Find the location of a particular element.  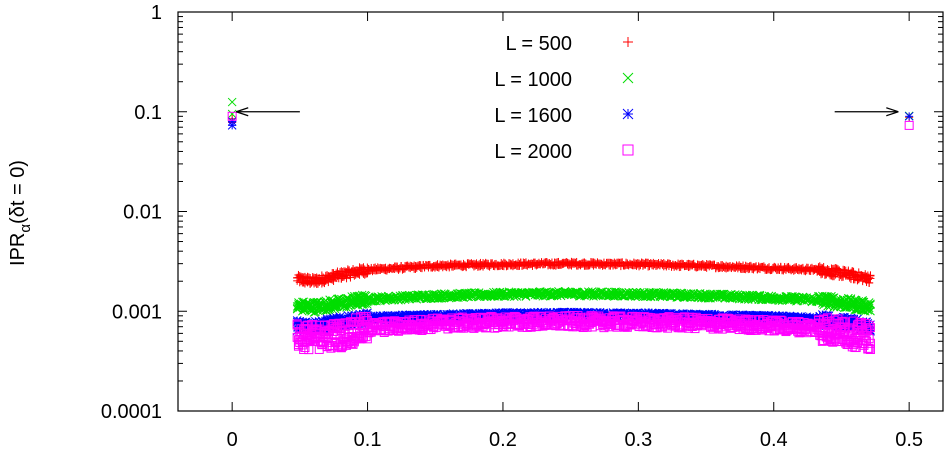

legend-label: L = 500 is located at coordinates (538, 44).